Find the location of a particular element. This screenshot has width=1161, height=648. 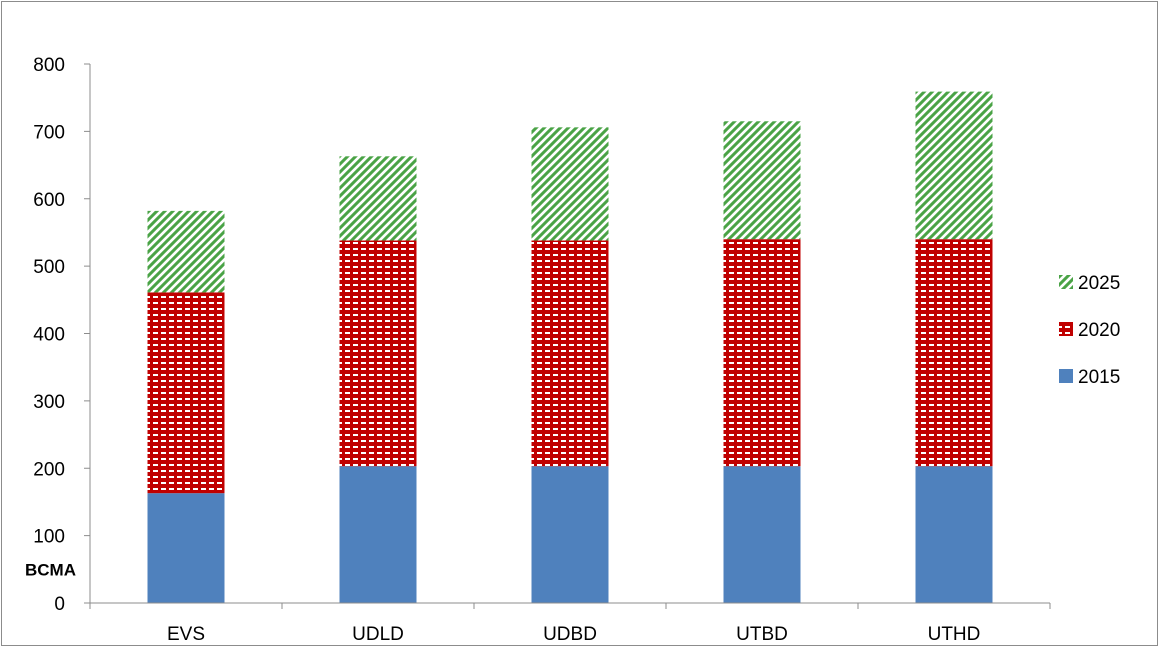

legend-label-2020: 2020 is located at coordinates (1099, 330).